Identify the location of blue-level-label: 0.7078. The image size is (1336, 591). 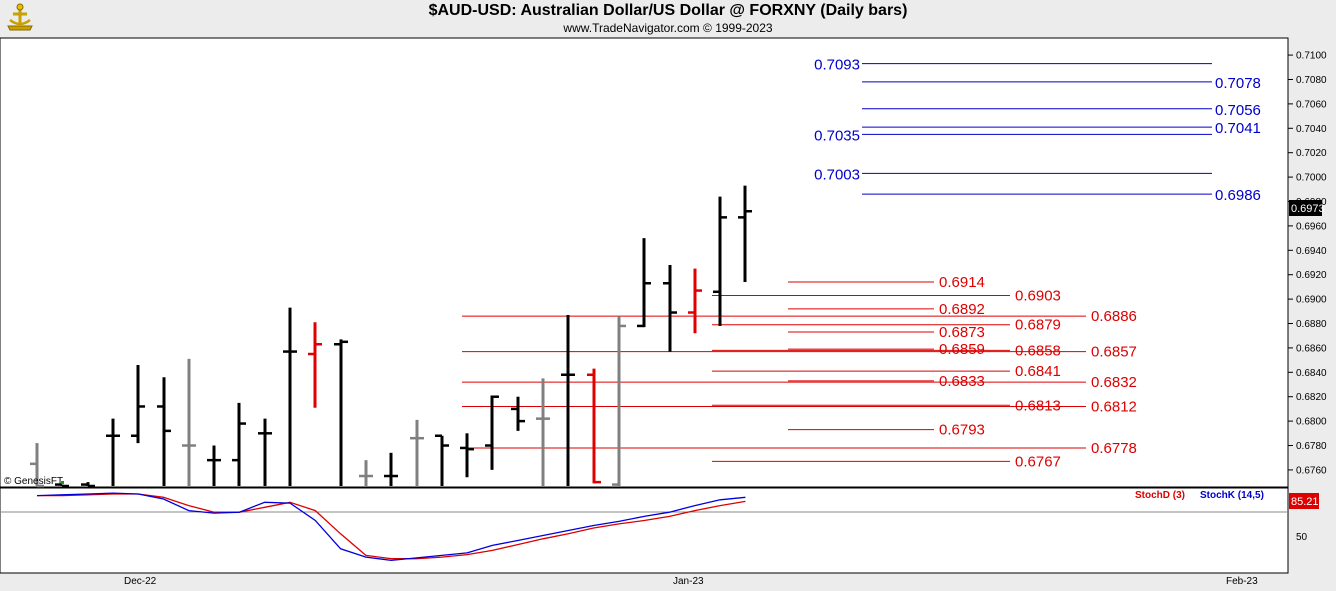
(1238, 83).